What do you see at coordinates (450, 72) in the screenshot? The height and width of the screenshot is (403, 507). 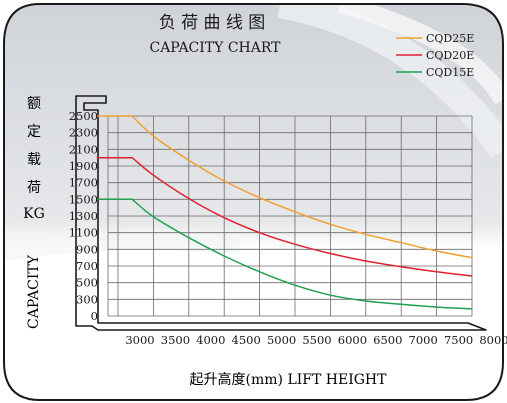 I see `legend-label-cqd15e: CQD15E` at bounding box center [450, 72].